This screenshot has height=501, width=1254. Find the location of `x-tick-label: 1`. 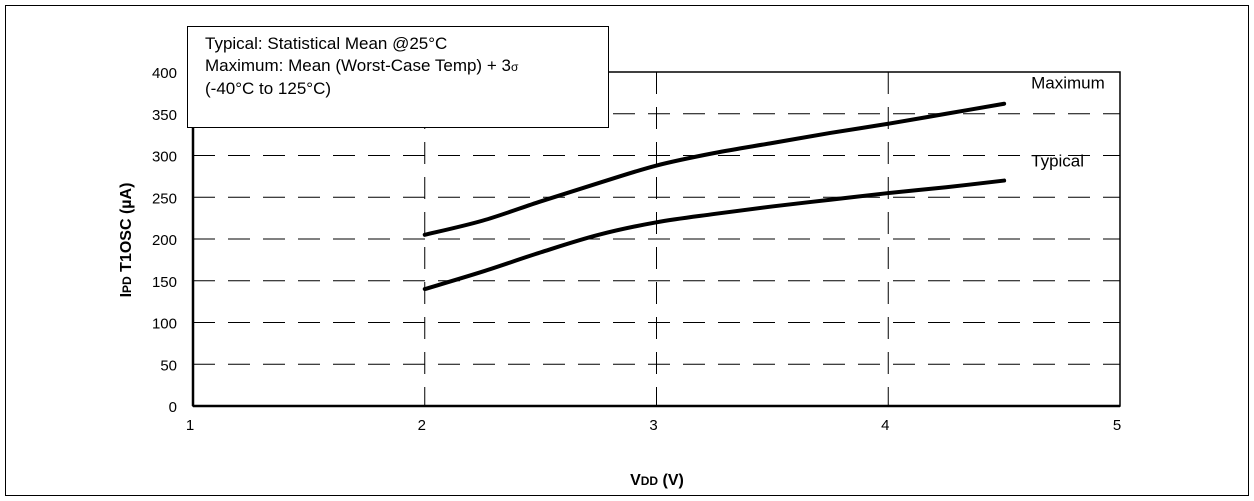

x-tick-label: 1 is located at coordinates (190, 425).